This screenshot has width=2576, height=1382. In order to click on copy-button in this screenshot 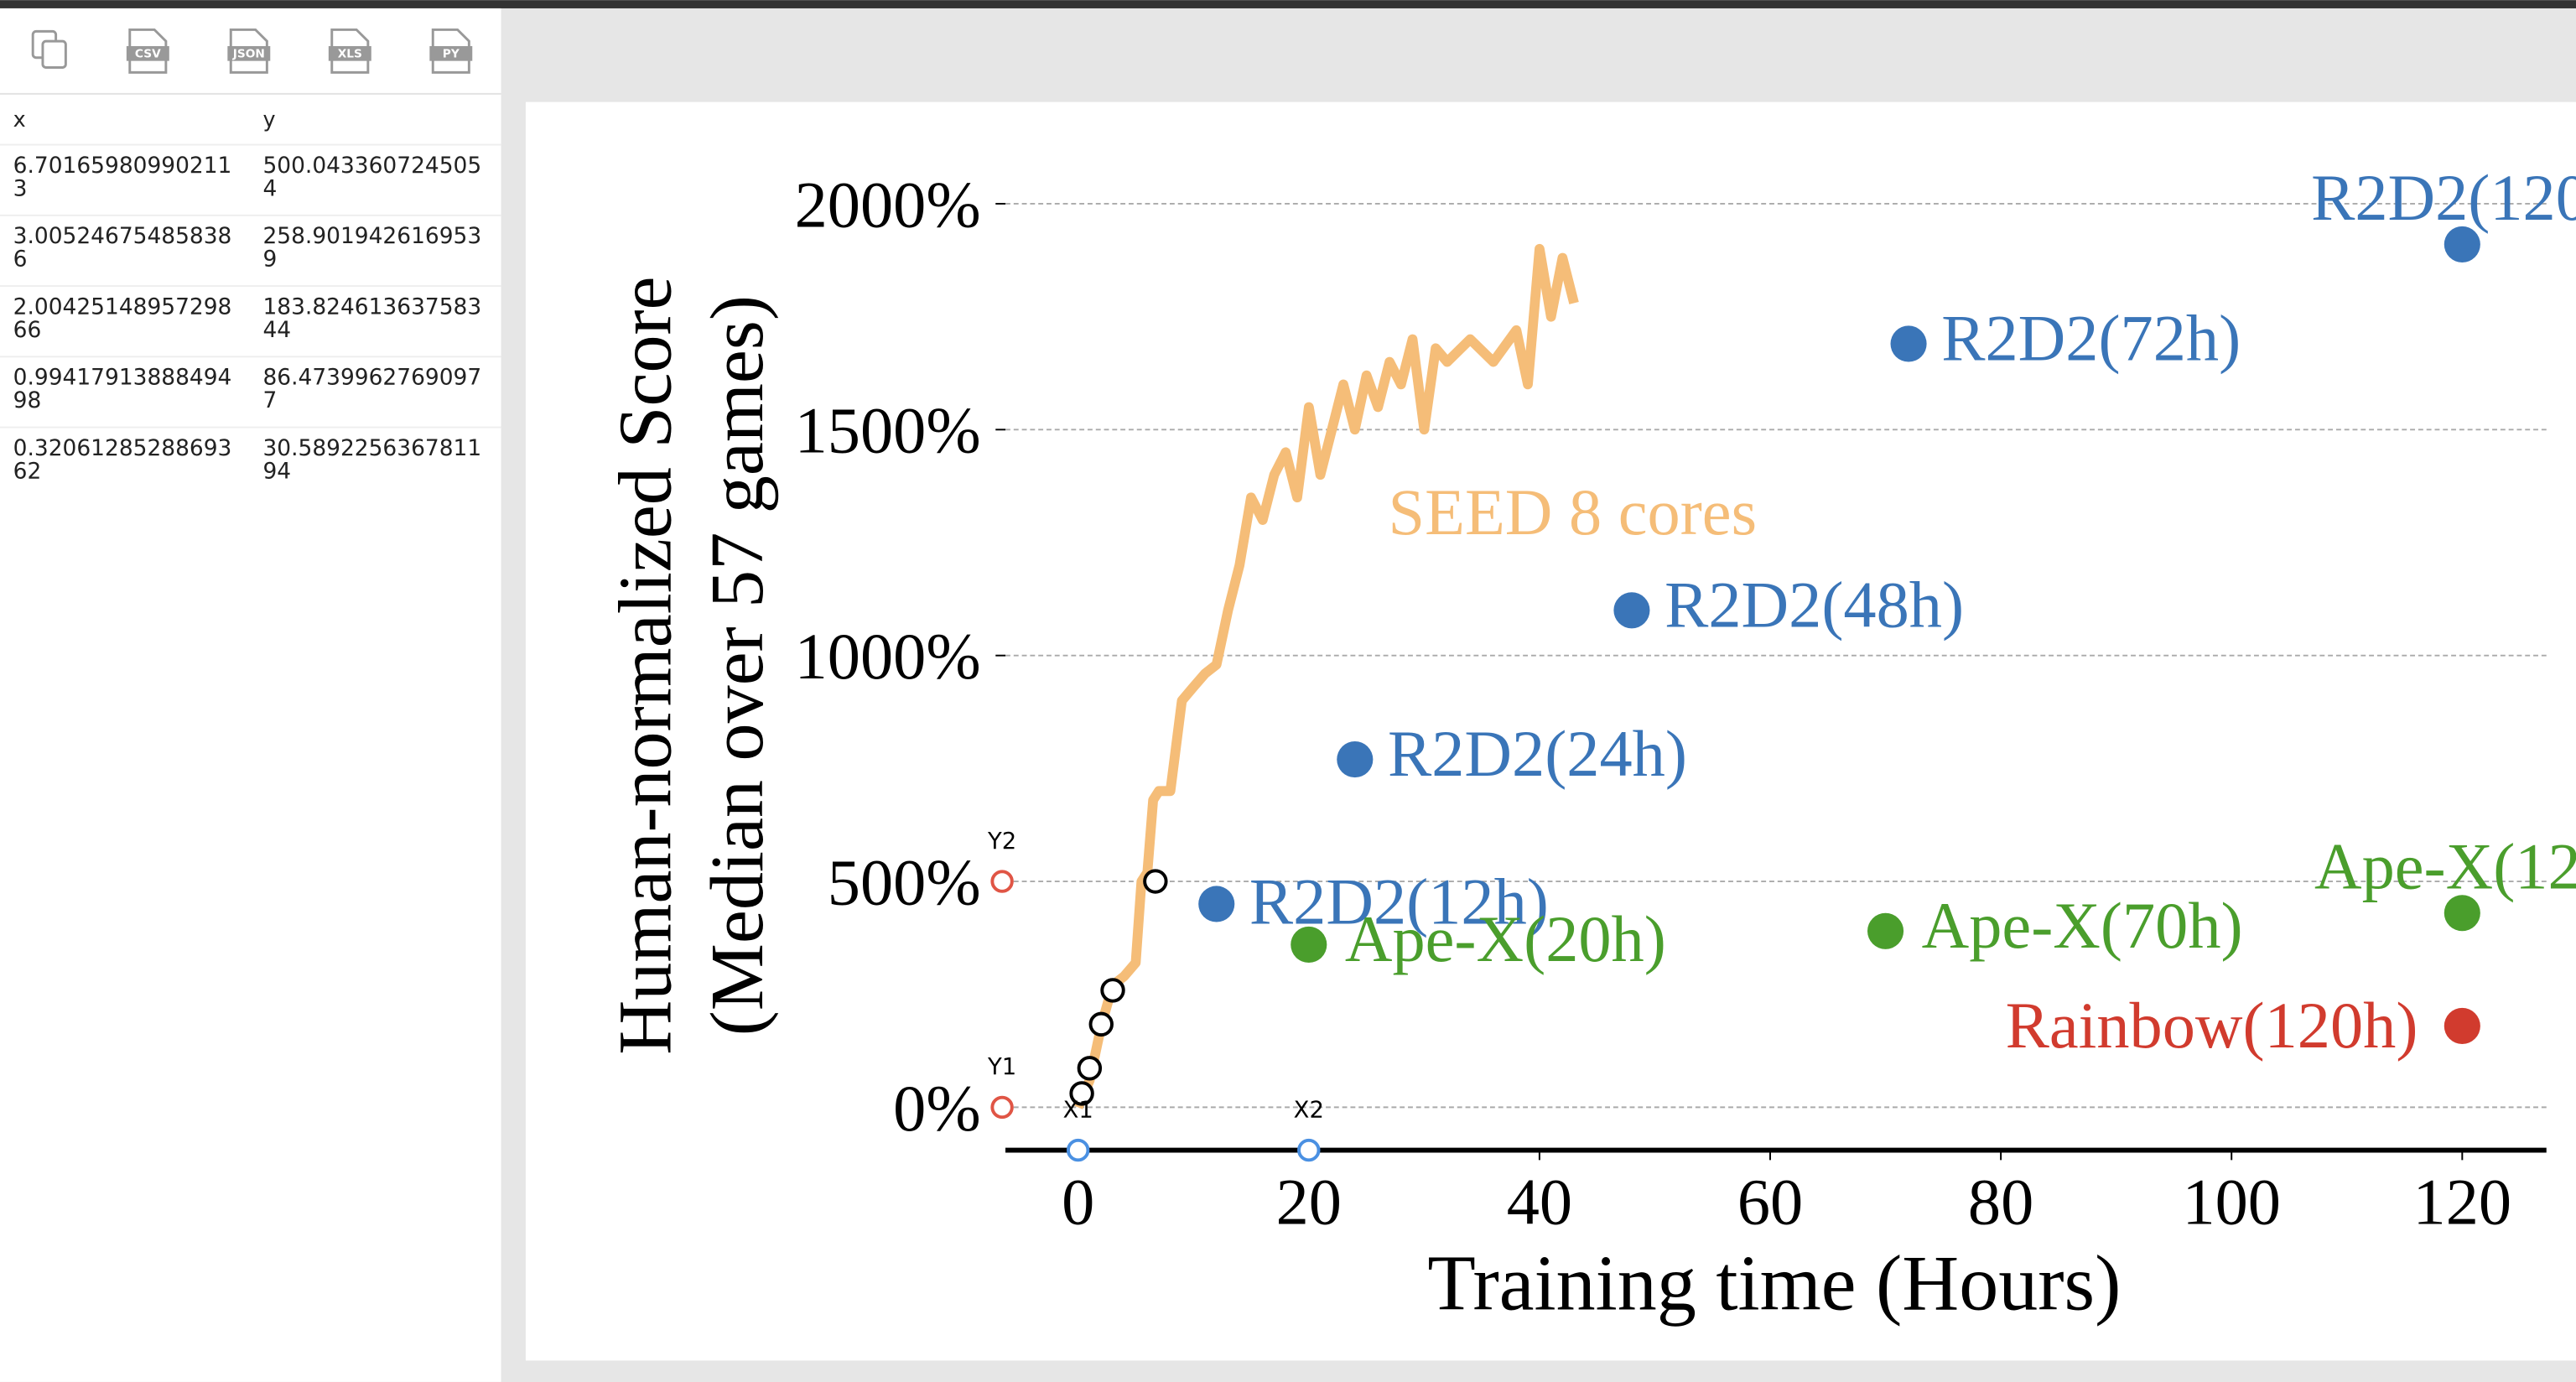, I will do `click(49, 49)`.